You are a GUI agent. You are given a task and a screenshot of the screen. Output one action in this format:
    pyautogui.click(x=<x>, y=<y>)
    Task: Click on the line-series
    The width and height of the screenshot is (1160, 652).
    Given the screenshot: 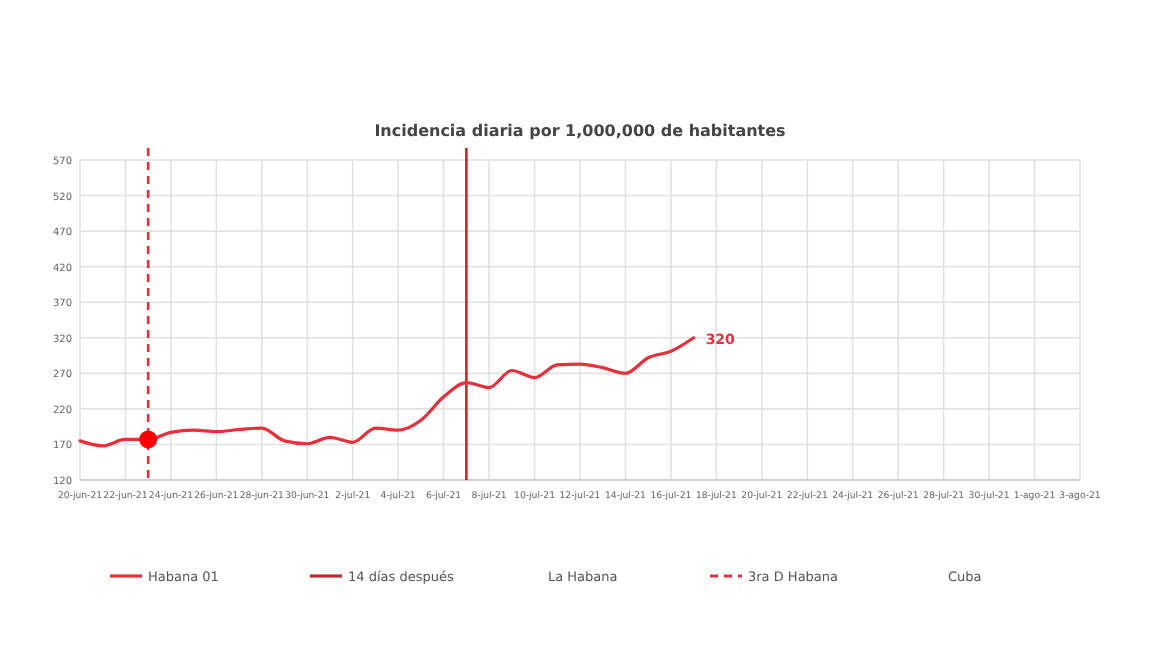 What is the action you would take?
    pyautogui.click(x=387, y=392)
    